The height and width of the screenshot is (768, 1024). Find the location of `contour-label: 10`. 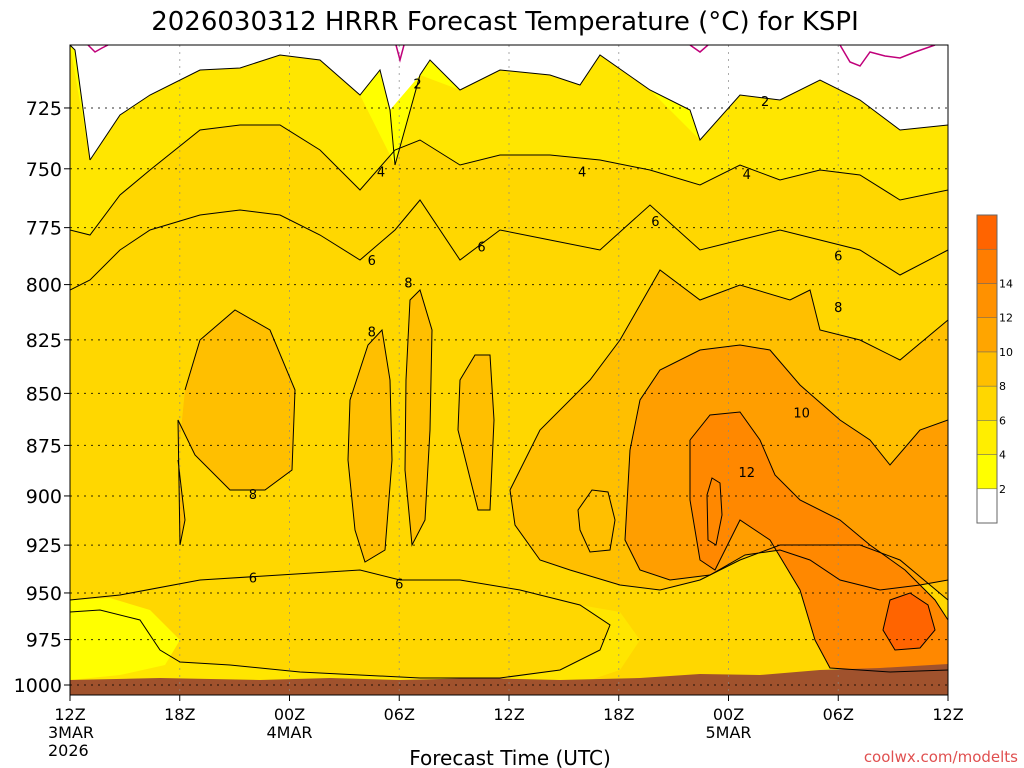

contour-label: 10 is located at coordinates (801, 413).